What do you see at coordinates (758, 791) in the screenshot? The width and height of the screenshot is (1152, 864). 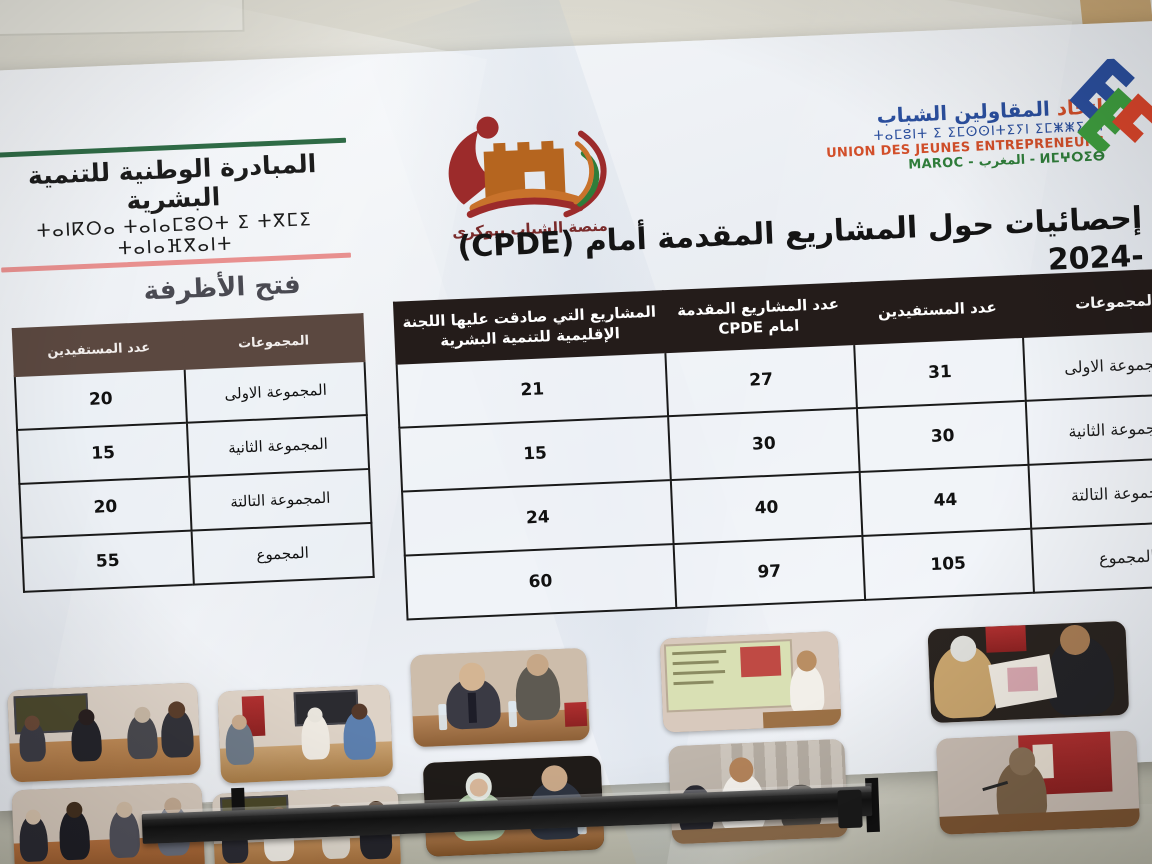 I see `photo-speaker-standing-in-hall` at bounding box center [758, 791].